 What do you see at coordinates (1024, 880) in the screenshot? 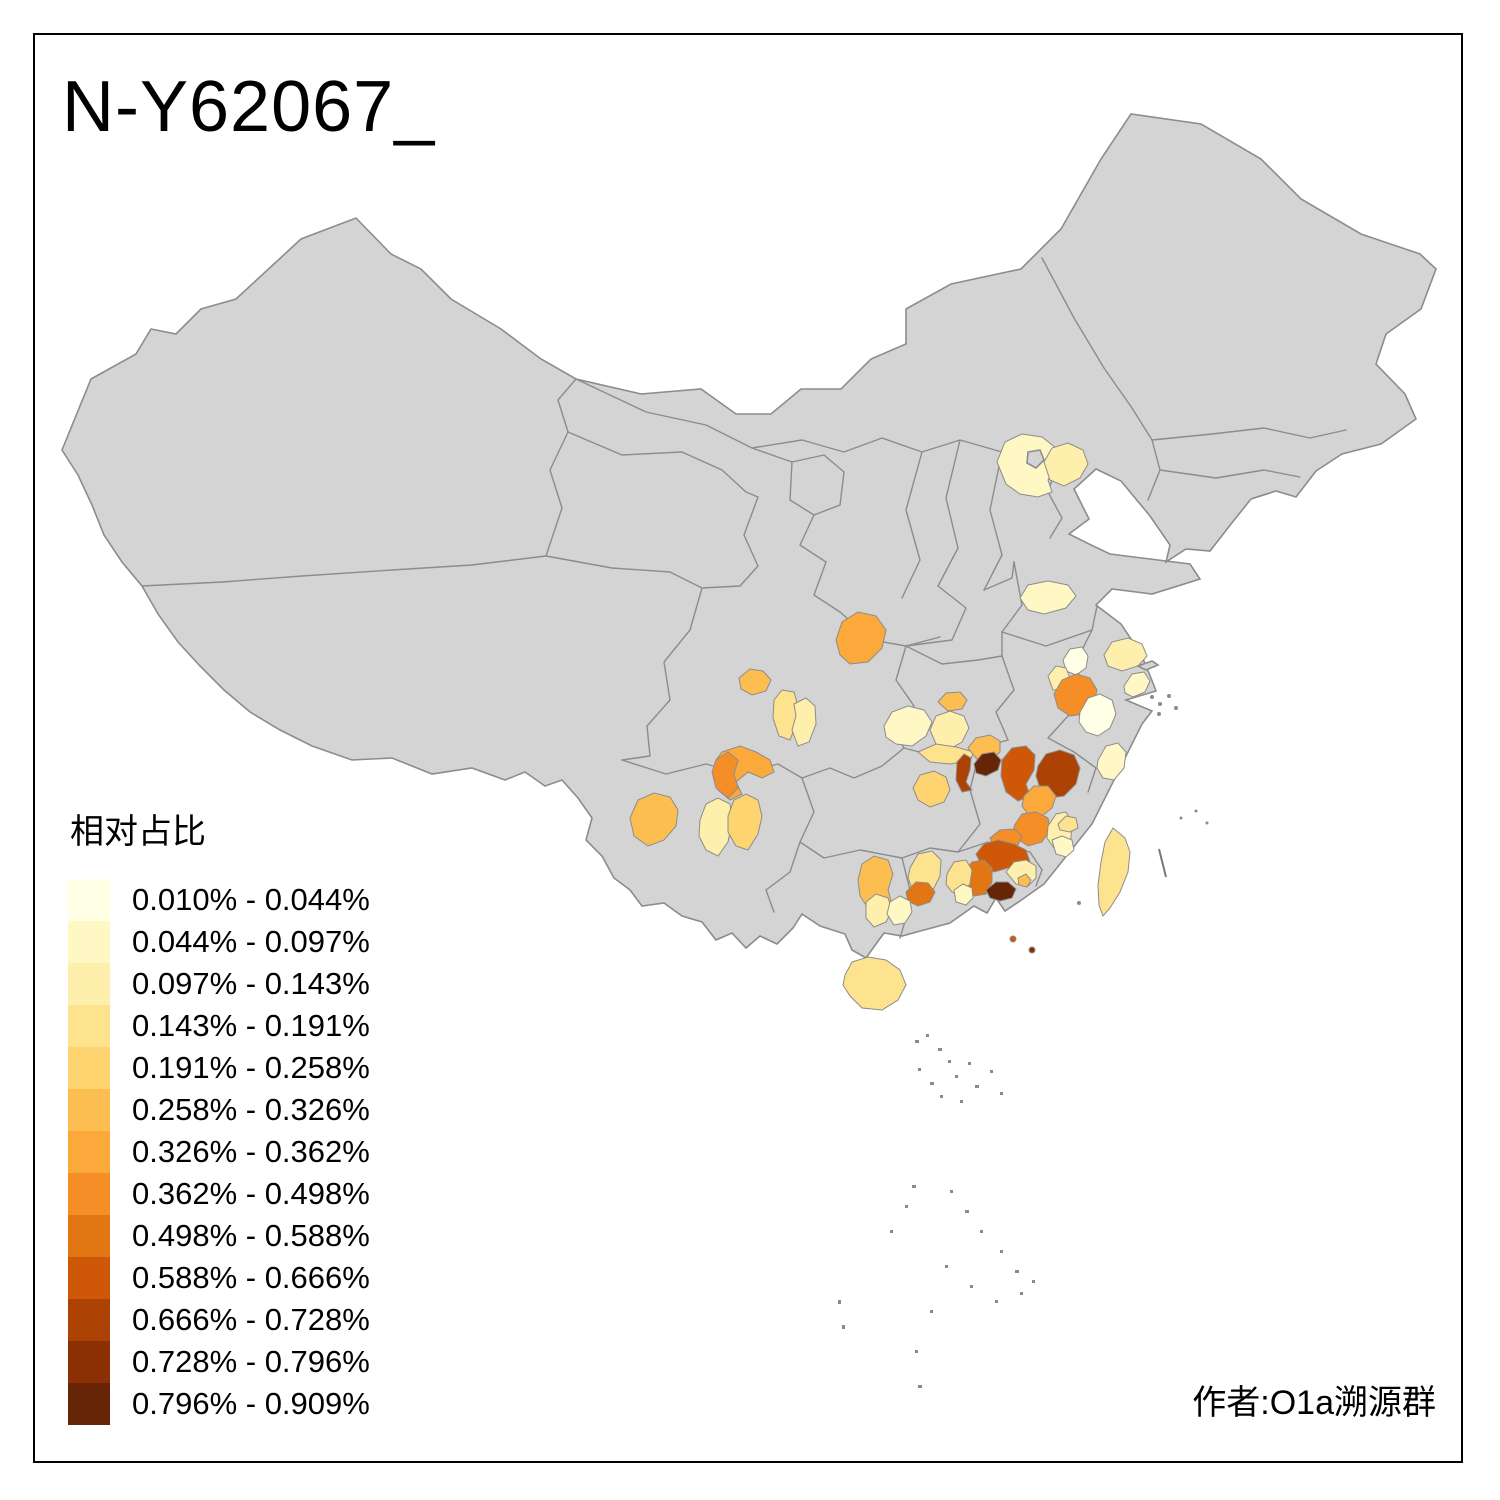
I see `region-xiamen` at bounding box center [1024, 880].